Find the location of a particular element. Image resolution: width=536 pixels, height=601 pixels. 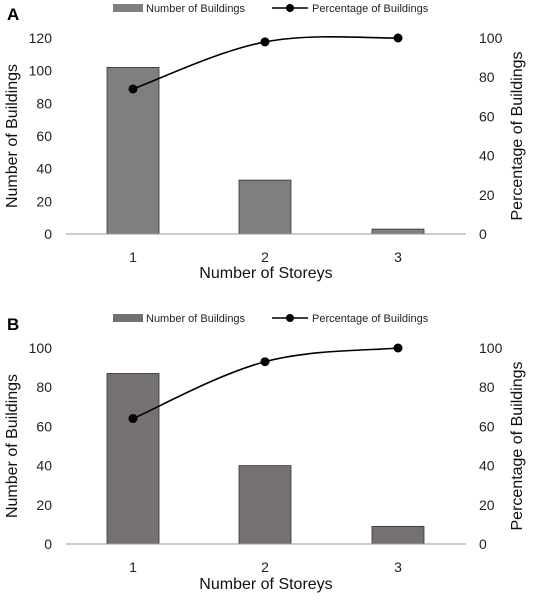

y-tick-label: 120 is located at coordinates (41, 38).